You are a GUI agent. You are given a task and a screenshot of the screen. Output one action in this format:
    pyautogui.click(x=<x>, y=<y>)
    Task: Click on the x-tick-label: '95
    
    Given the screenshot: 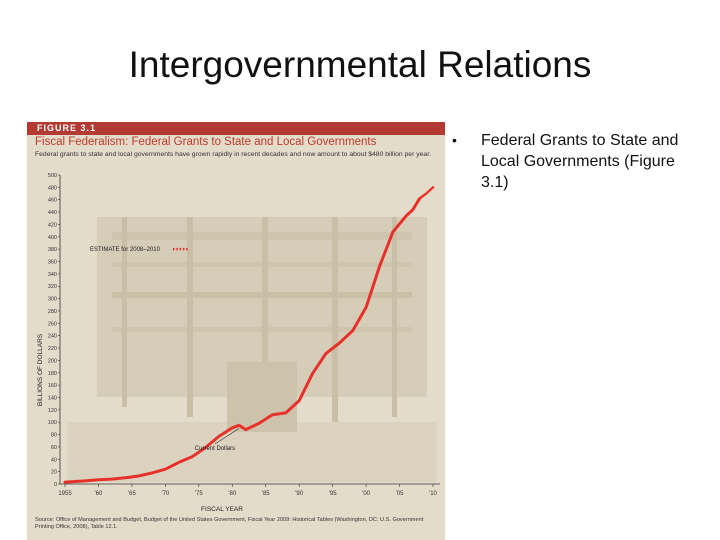 What is the action you would take?
    pyautogui.click(x=333, y=494)
    